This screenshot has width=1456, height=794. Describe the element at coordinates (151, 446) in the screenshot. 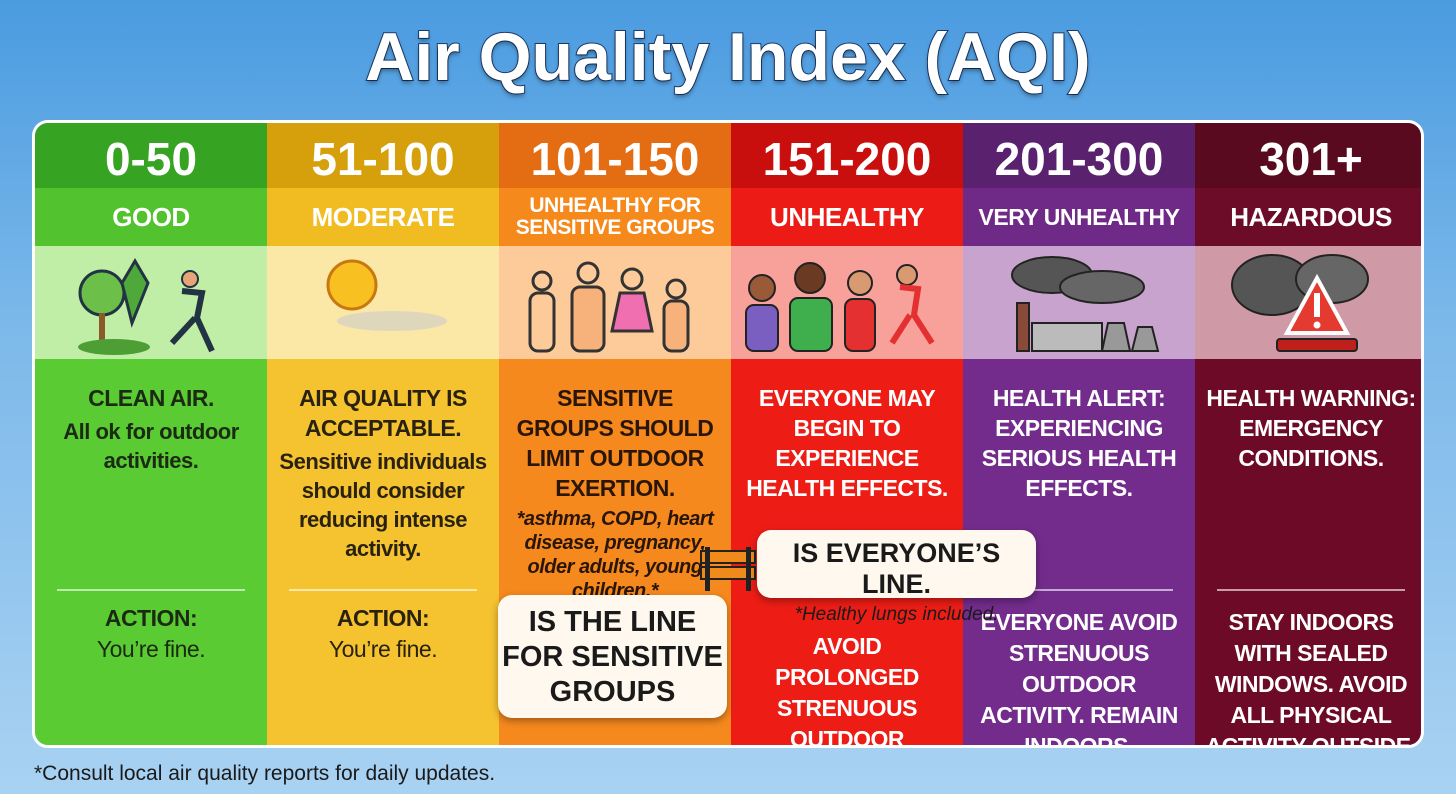

I see `detail: All ok for outdoor activities.` at that location.